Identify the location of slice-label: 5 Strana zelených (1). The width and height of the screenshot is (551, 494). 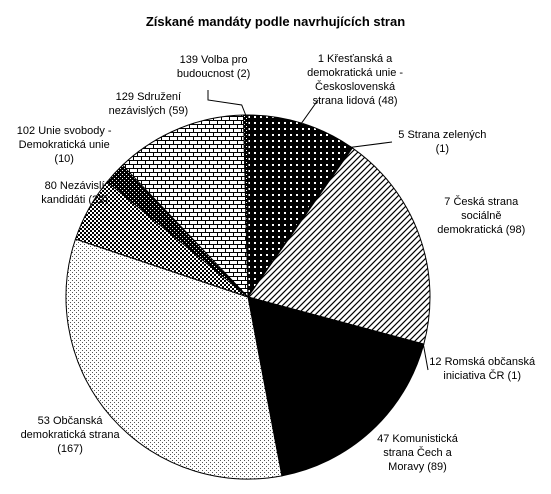
(442, 142).